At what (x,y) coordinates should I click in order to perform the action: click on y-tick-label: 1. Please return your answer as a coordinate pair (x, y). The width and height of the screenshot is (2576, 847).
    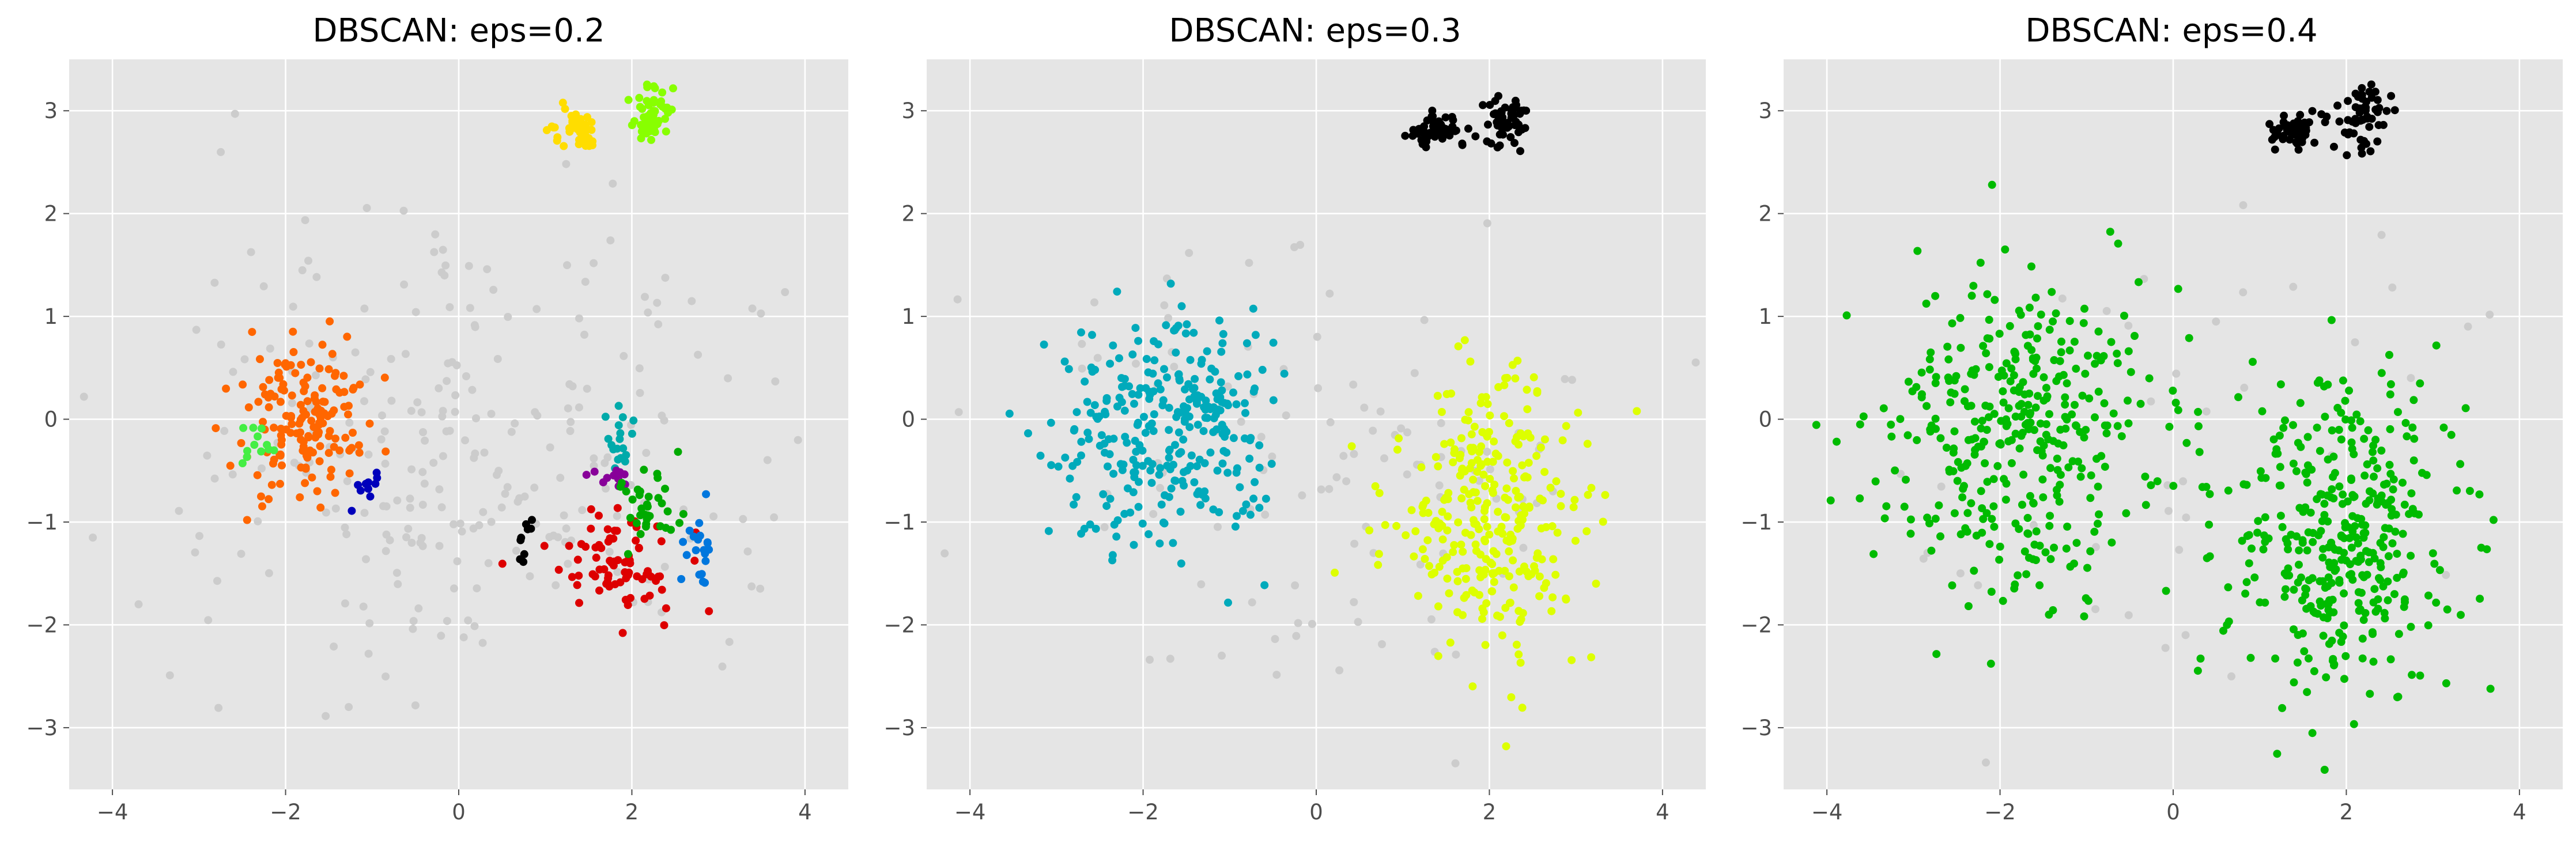
    Looking at the image, I should click on (908, 316).